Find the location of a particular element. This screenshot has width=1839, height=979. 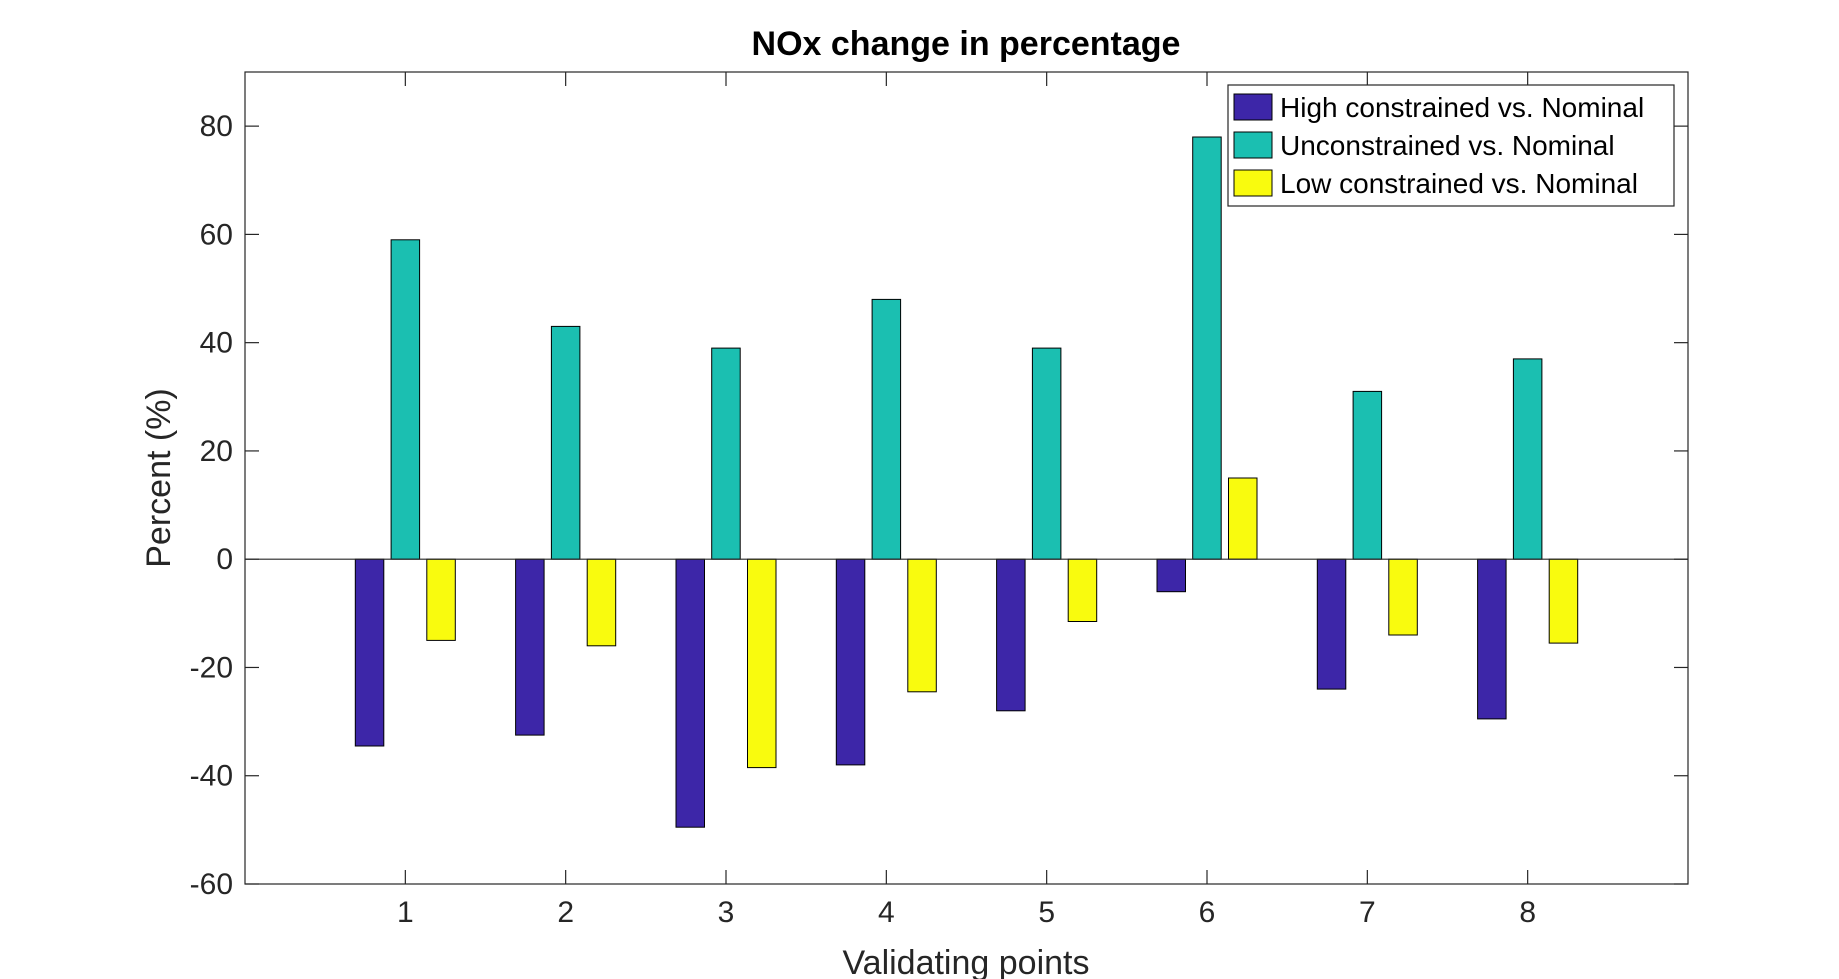

x-tick-label: 7 is located at coordinates (1367, 912).